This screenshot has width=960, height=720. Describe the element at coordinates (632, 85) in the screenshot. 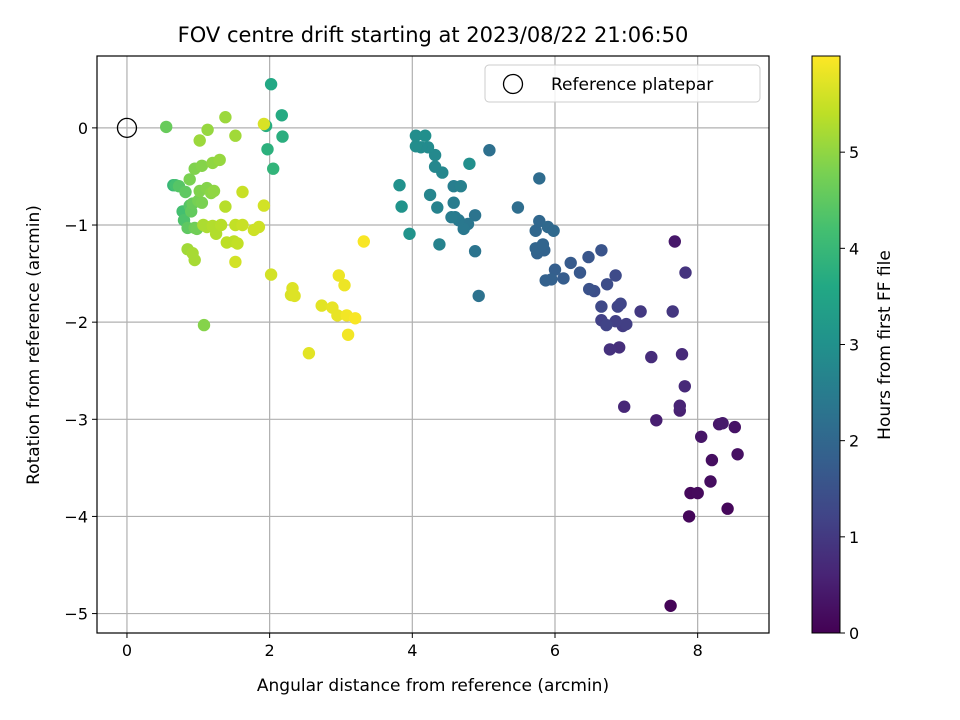

I see `legend-entry: Reference platepar` at that location.